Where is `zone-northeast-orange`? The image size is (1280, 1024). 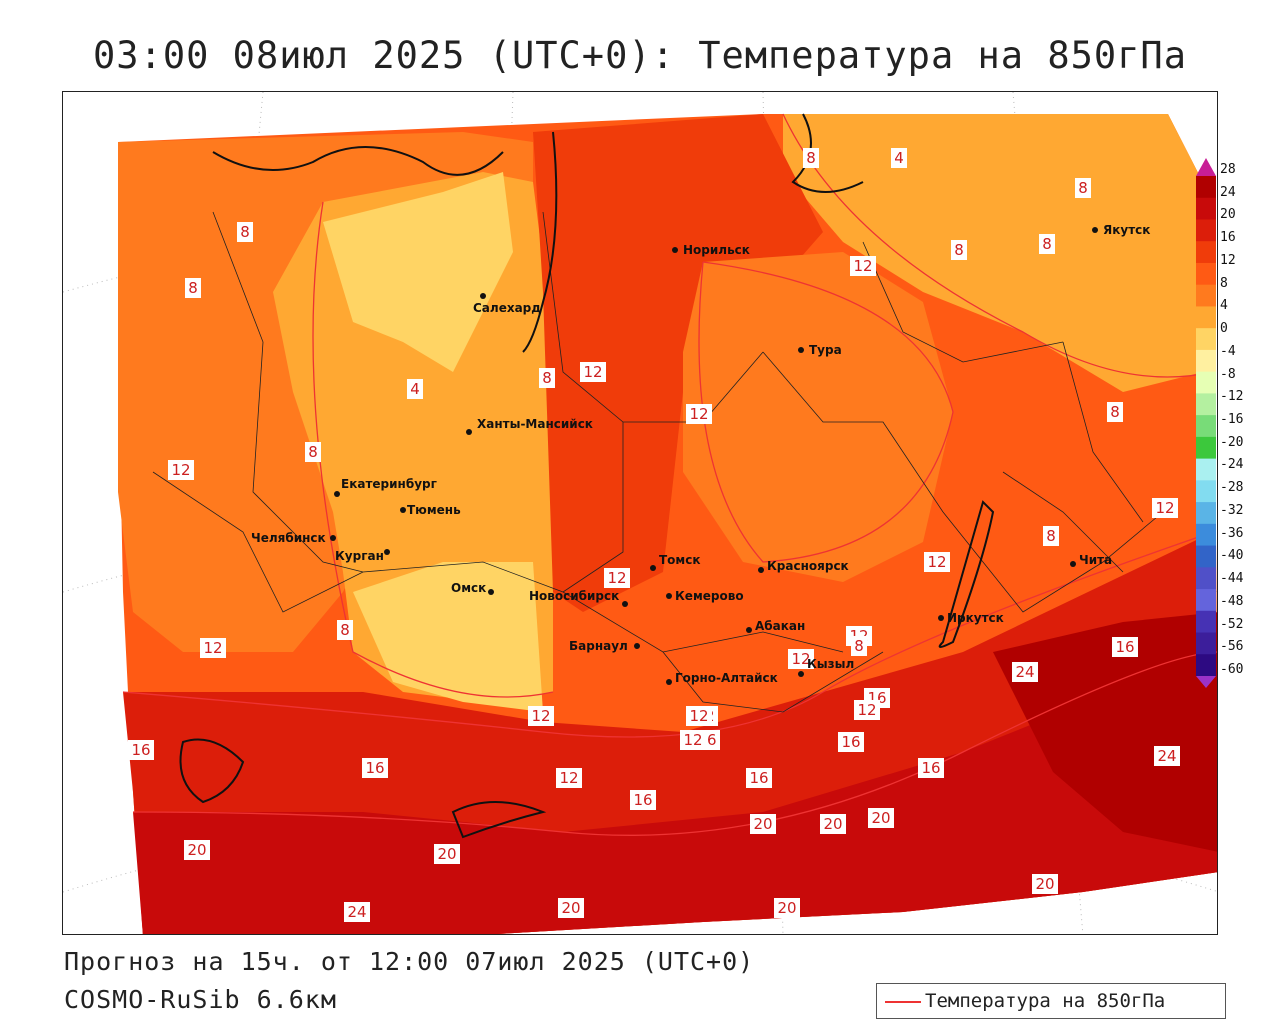 zone-northeast-orange is located at coordinates (998, 253).